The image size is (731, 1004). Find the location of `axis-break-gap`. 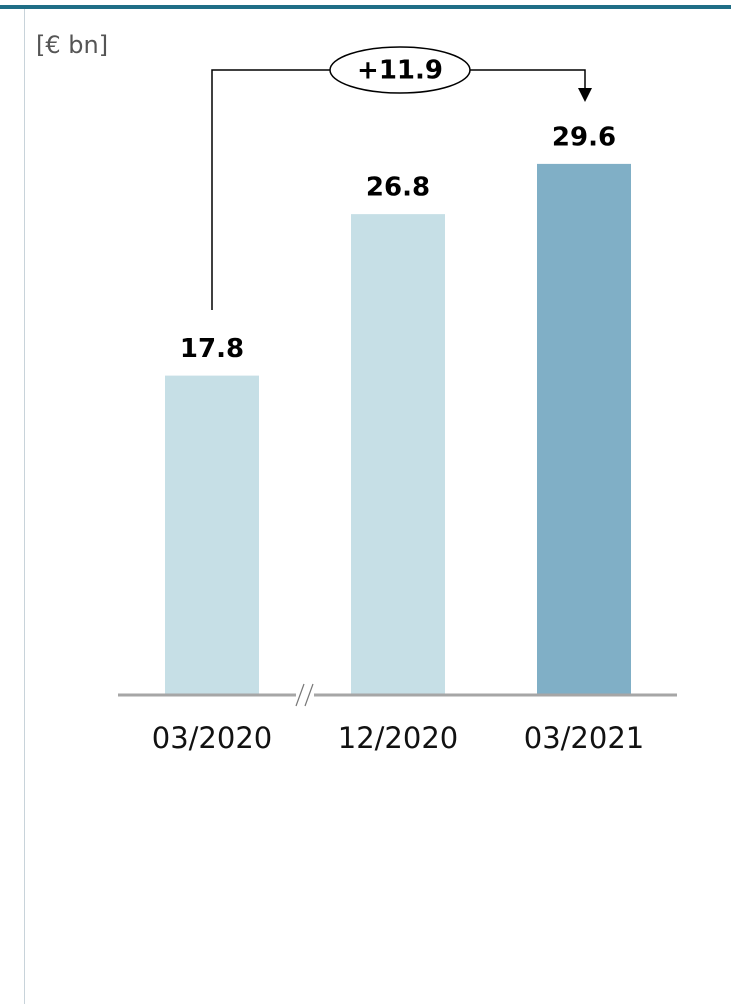

axis-break-gap is located at coordinates (305, 695).